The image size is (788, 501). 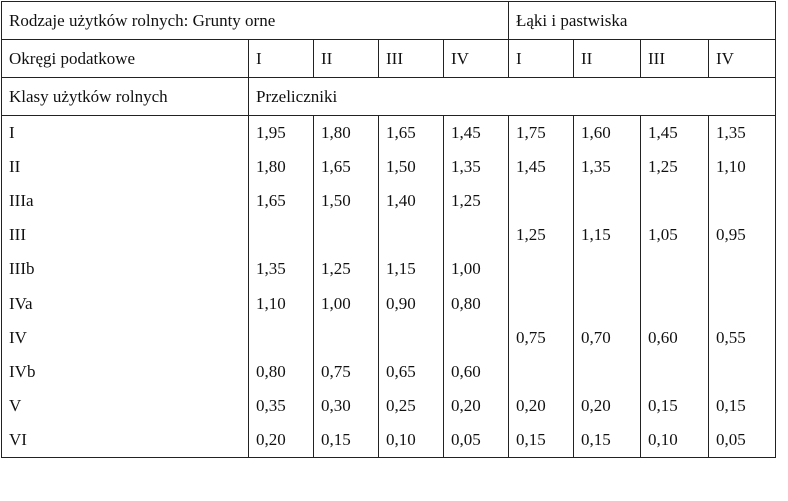 What do you see at coordinates (512, 96) in the screenshot?
I see `multipliers-label: Przeliczniki` at bounding box center [512, 96].